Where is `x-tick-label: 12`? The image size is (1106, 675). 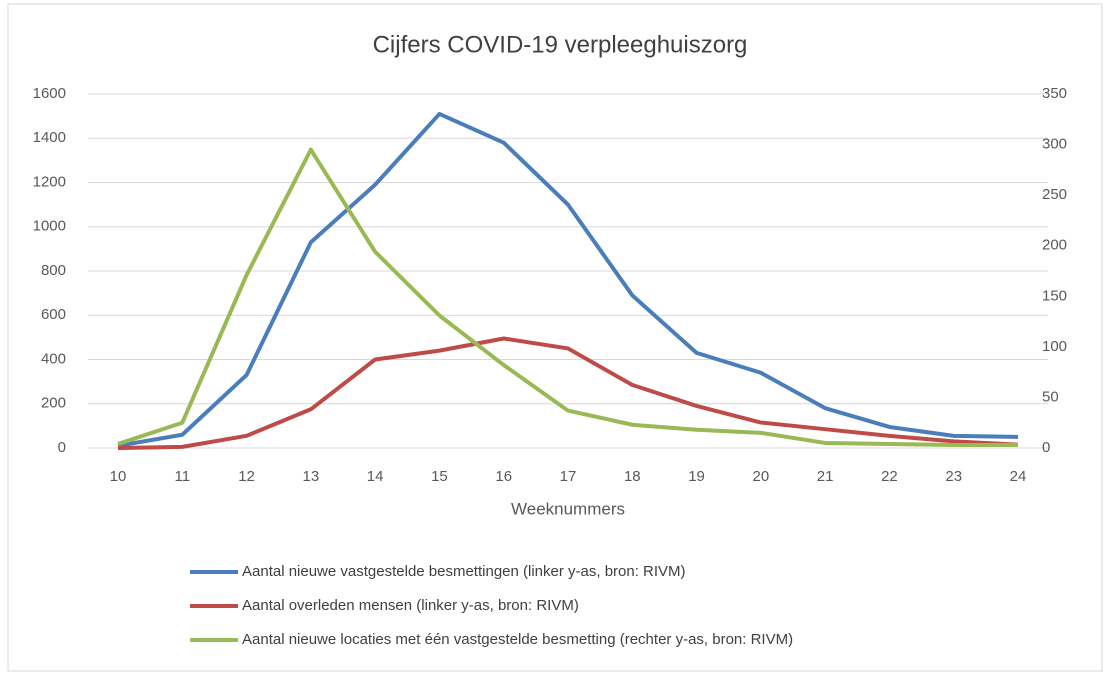 x-tick-label: 12 is located at coordinates (246, 476).